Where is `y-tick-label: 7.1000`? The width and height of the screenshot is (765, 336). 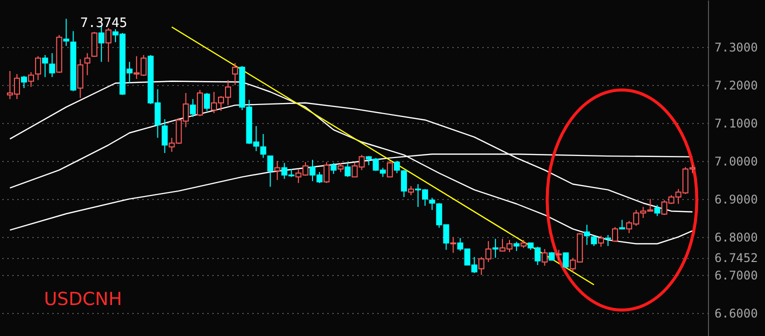
y-tick-label: 7.1000 is located at coordinates (736, 123).